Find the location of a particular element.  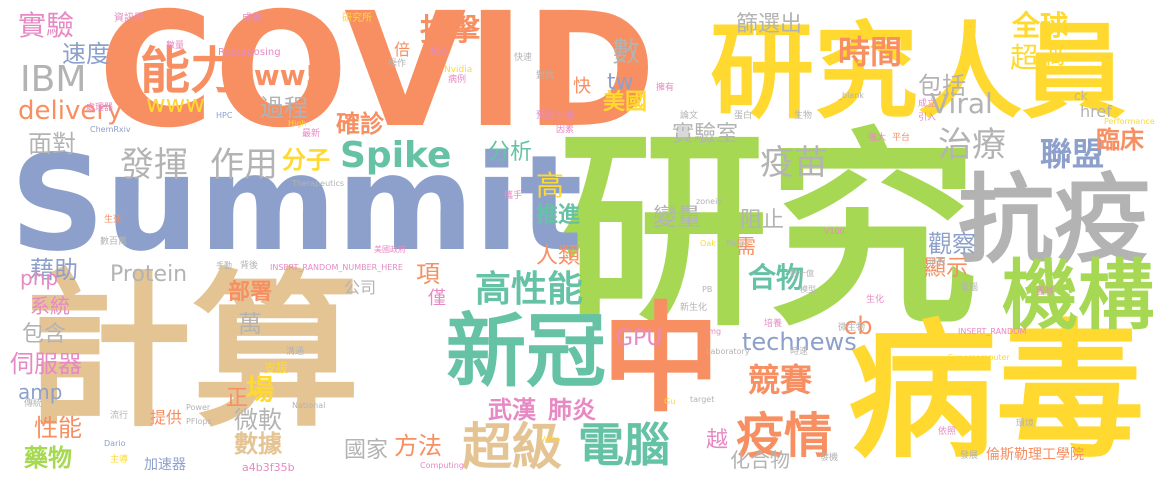

word-duikang: 對抗 is located at coordinates (545, 76).